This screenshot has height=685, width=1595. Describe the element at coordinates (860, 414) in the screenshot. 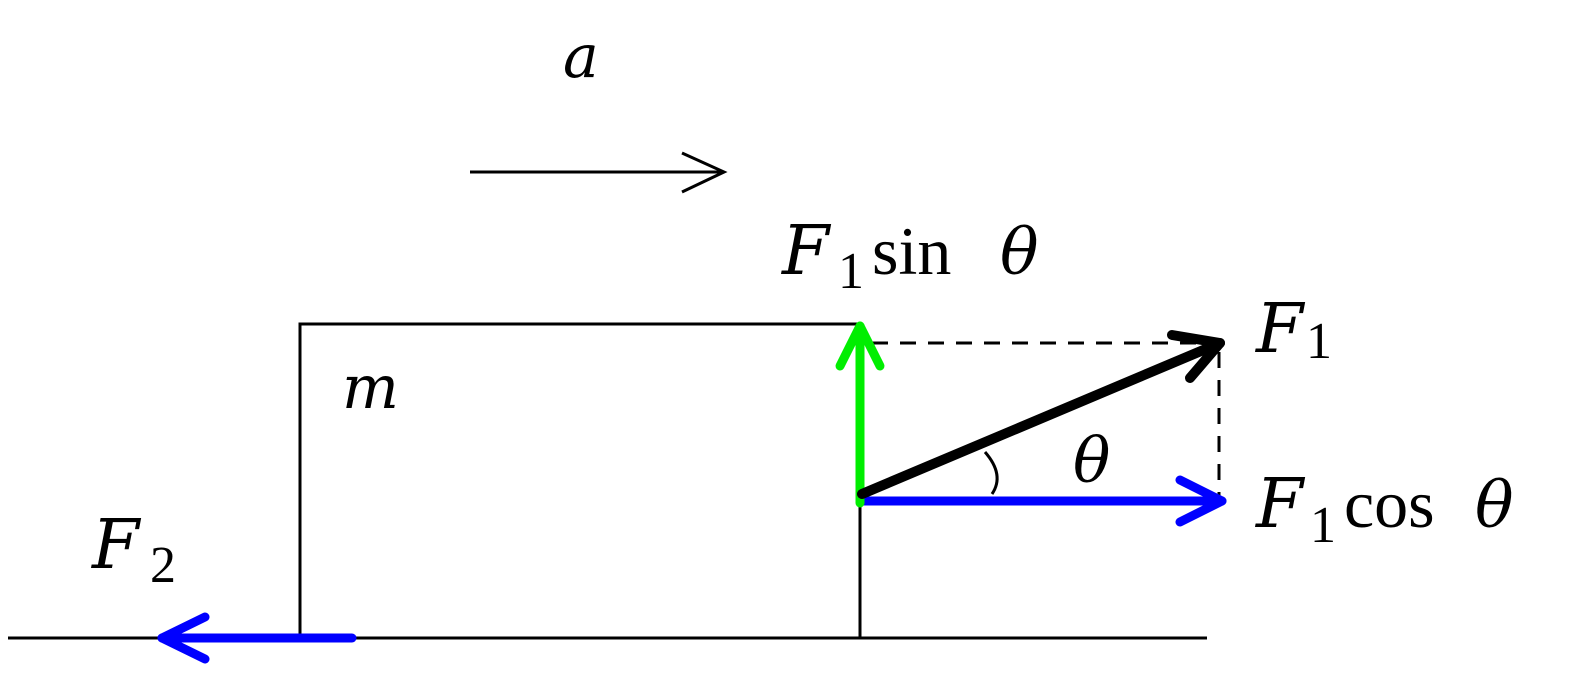

I see `vertical-component-arrow` at that location.